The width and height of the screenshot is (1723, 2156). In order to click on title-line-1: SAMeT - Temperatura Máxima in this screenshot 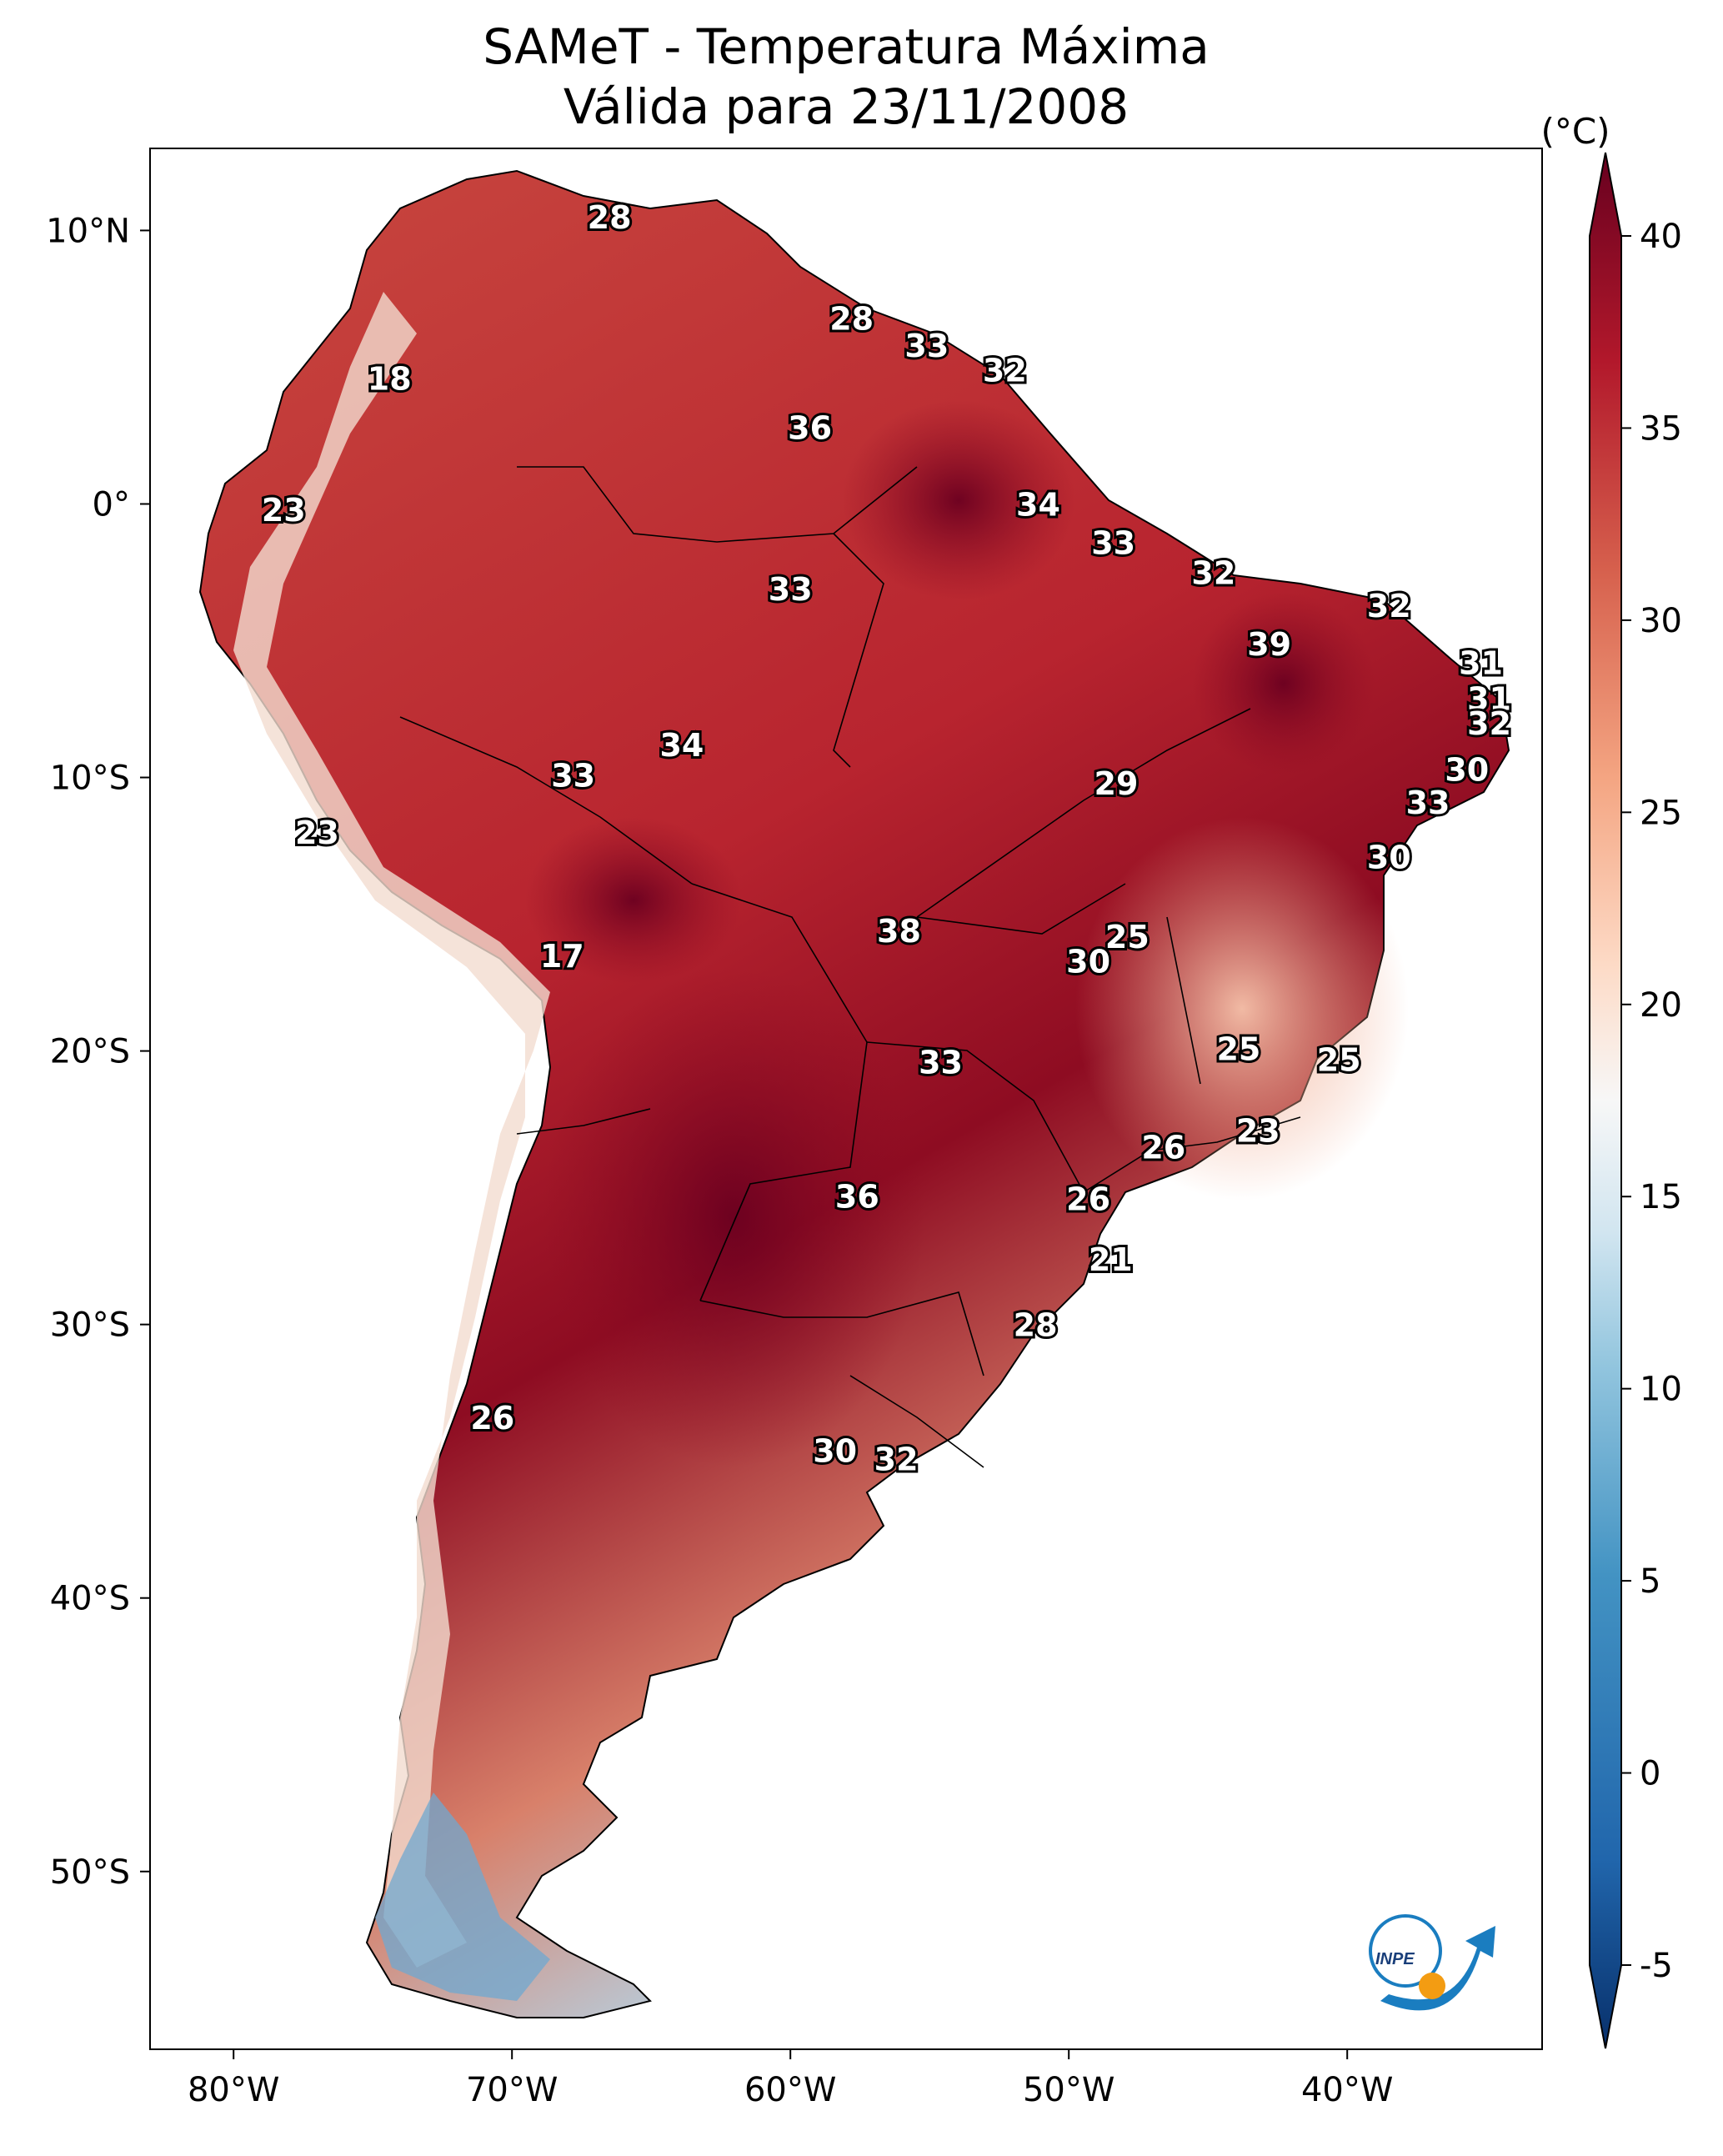, I will do `click(846, 46)`.